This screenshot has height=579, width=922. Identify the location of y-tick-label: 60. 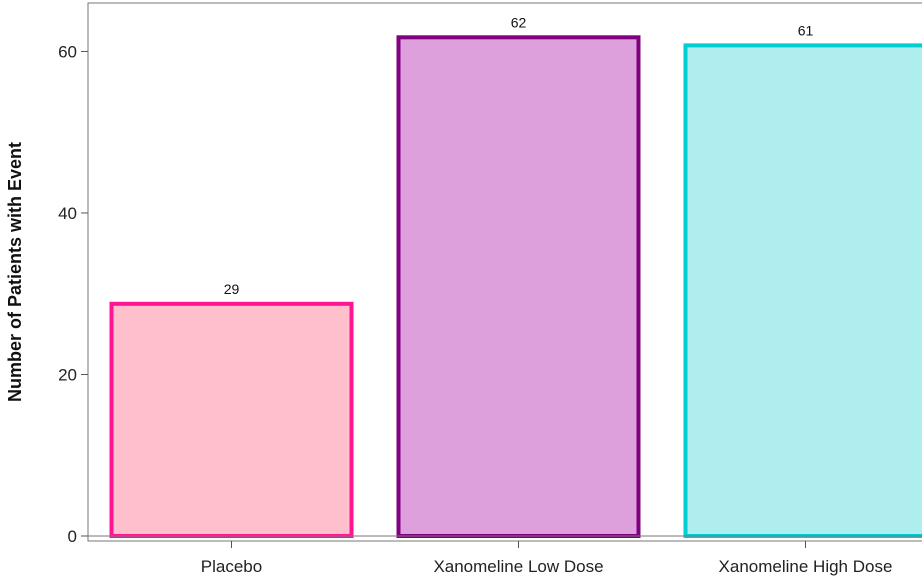
(67, 51).